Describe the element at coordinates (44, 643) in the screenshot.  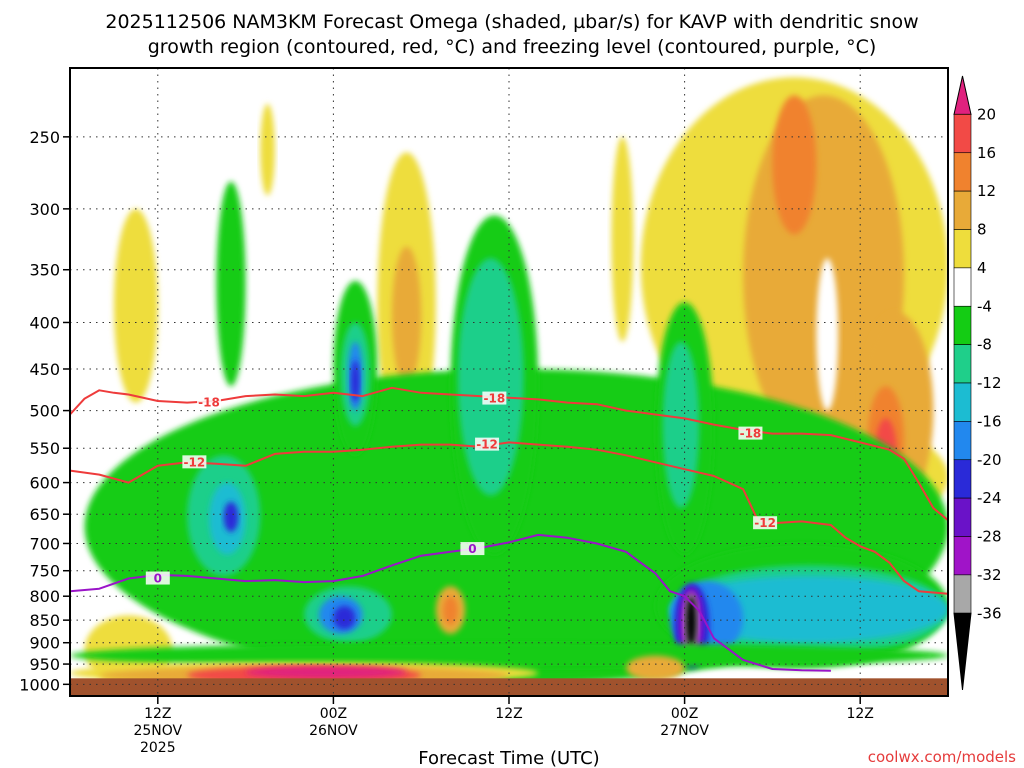
I see `y-tick-label: 900` at that location.